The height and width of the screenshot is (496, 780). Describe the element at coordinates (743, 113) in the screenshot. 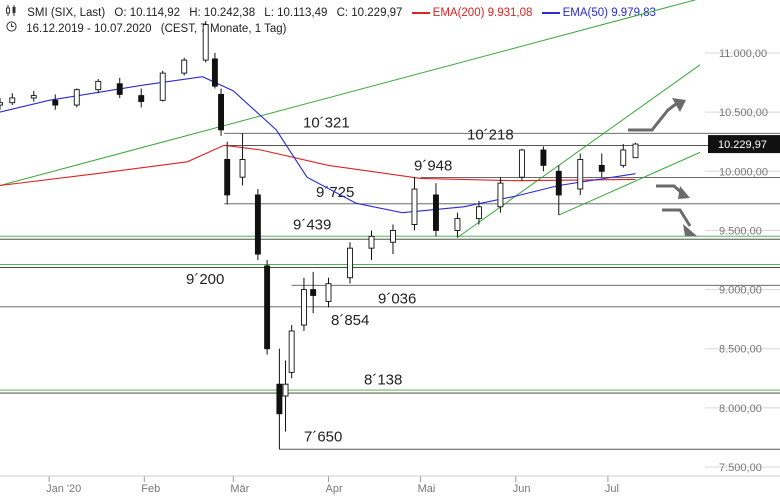

I see `y-tick-label-6: 10.500,00` at that location.